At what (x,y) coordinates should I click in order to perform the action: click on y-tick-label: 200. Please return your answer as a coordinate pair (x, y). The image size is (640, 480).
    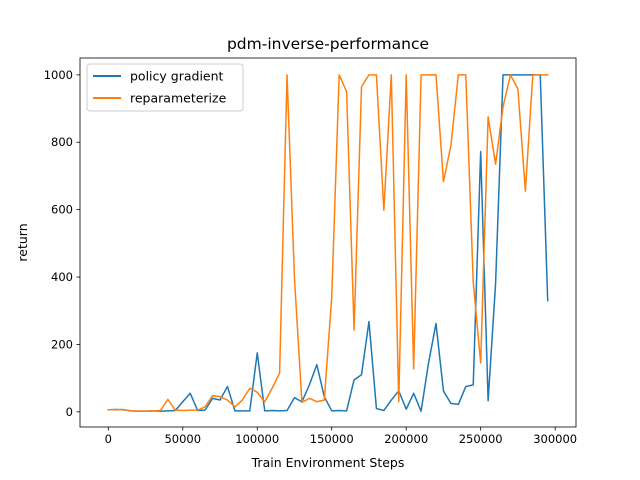
    Looking at the image, I should click on (62, 344).